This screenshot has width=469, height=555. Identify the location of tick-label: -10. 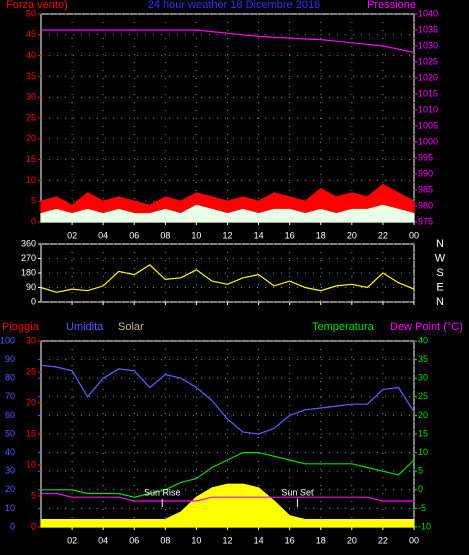
(424, 526).